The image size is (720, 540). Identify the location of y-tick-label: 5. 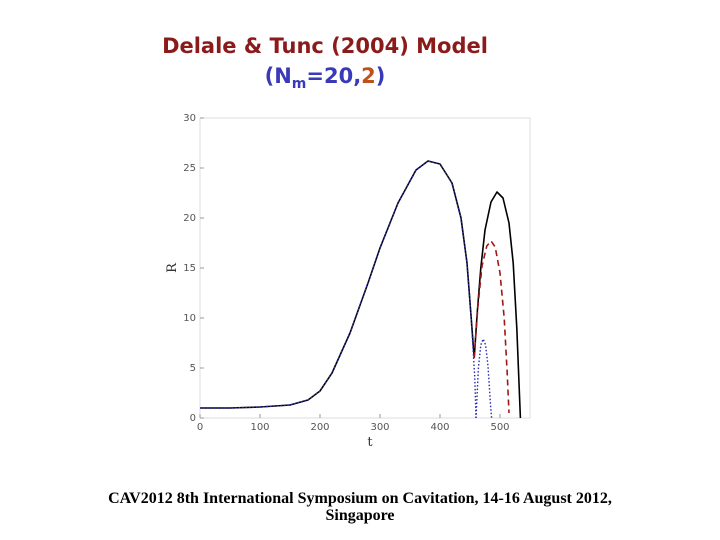
(193, 368).